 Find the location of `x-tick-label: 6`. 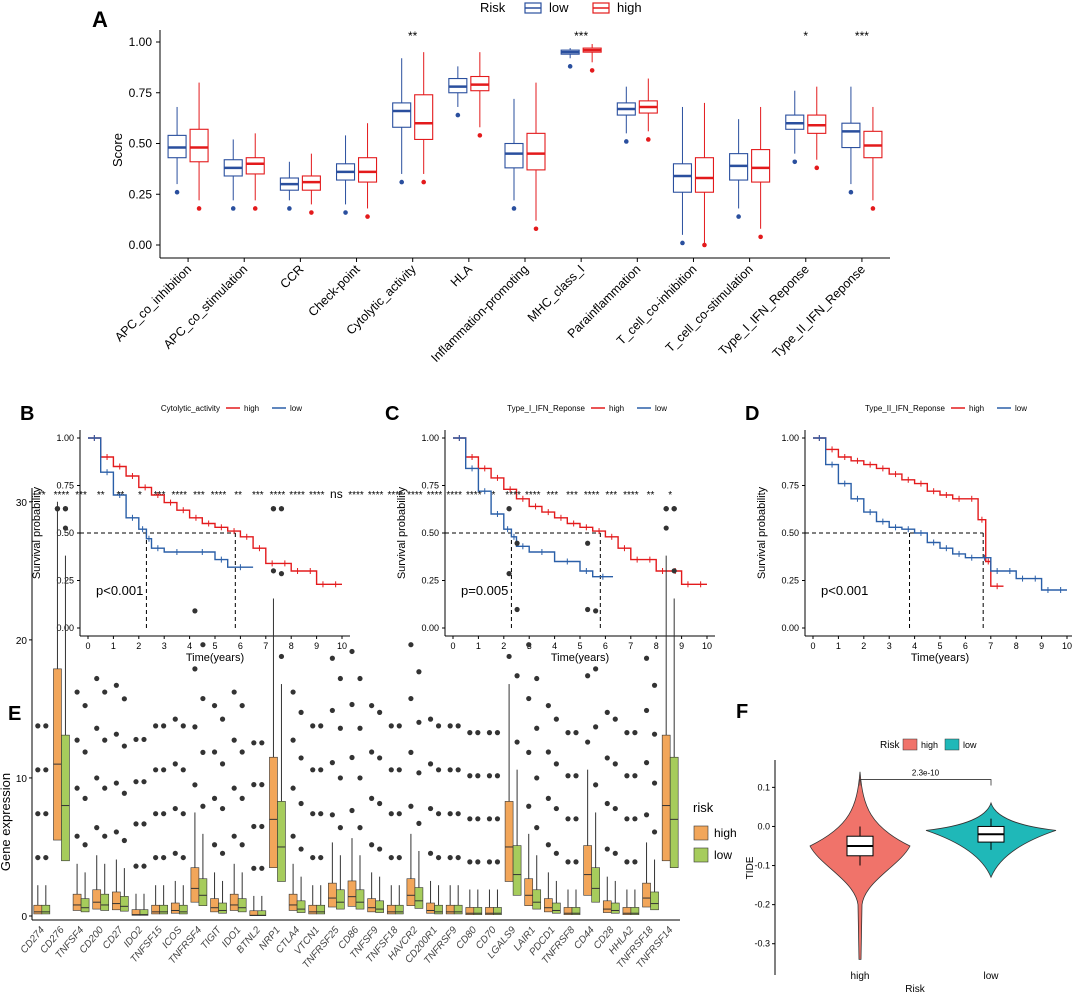

x-tick-label: 6 is located at coordinates (965, 646).